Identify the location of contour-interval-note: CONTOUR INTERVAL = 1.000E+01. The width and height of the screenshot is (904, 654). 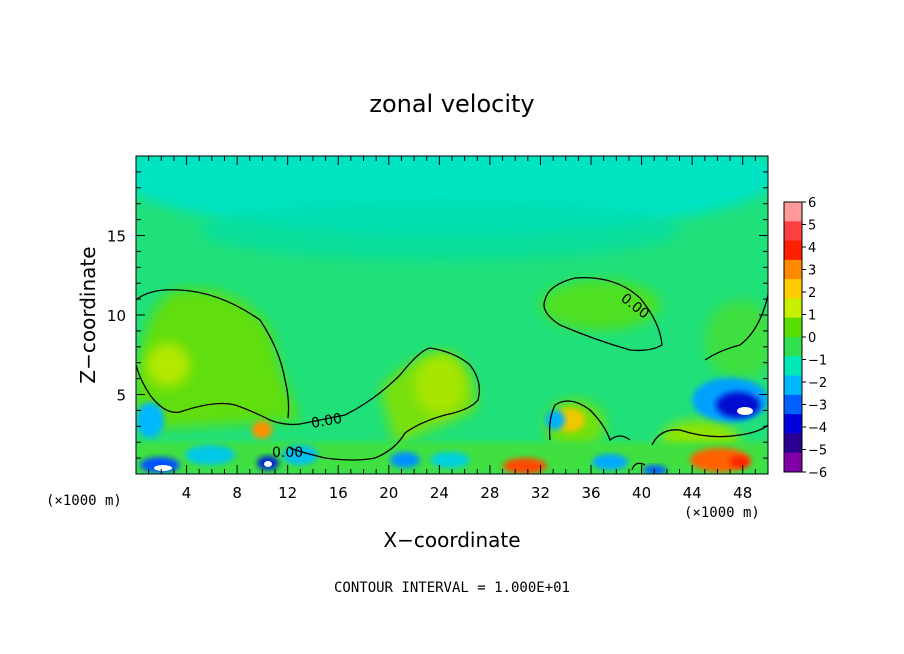
(452, 588).